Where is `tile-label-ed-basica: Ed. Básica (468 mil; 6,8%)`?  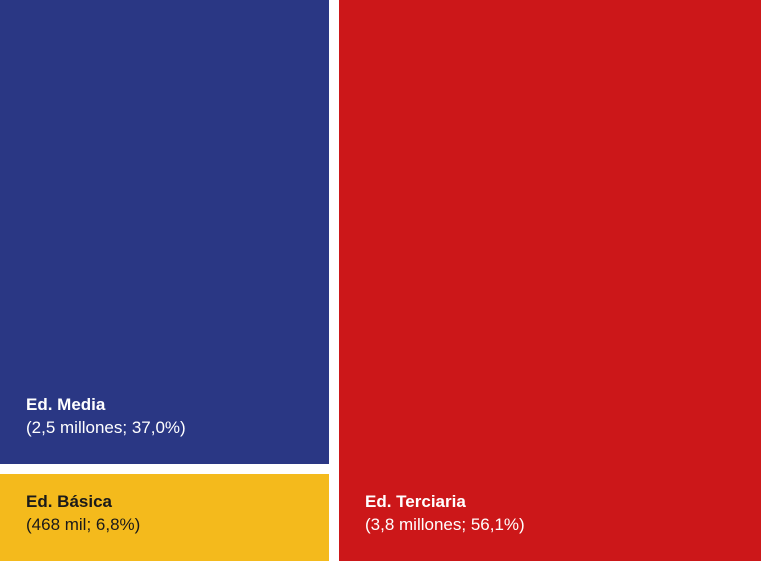 tile-label-ed-basica: Ed. Básica (468 mil; 6,8%) is located at coordinates (83, 514).